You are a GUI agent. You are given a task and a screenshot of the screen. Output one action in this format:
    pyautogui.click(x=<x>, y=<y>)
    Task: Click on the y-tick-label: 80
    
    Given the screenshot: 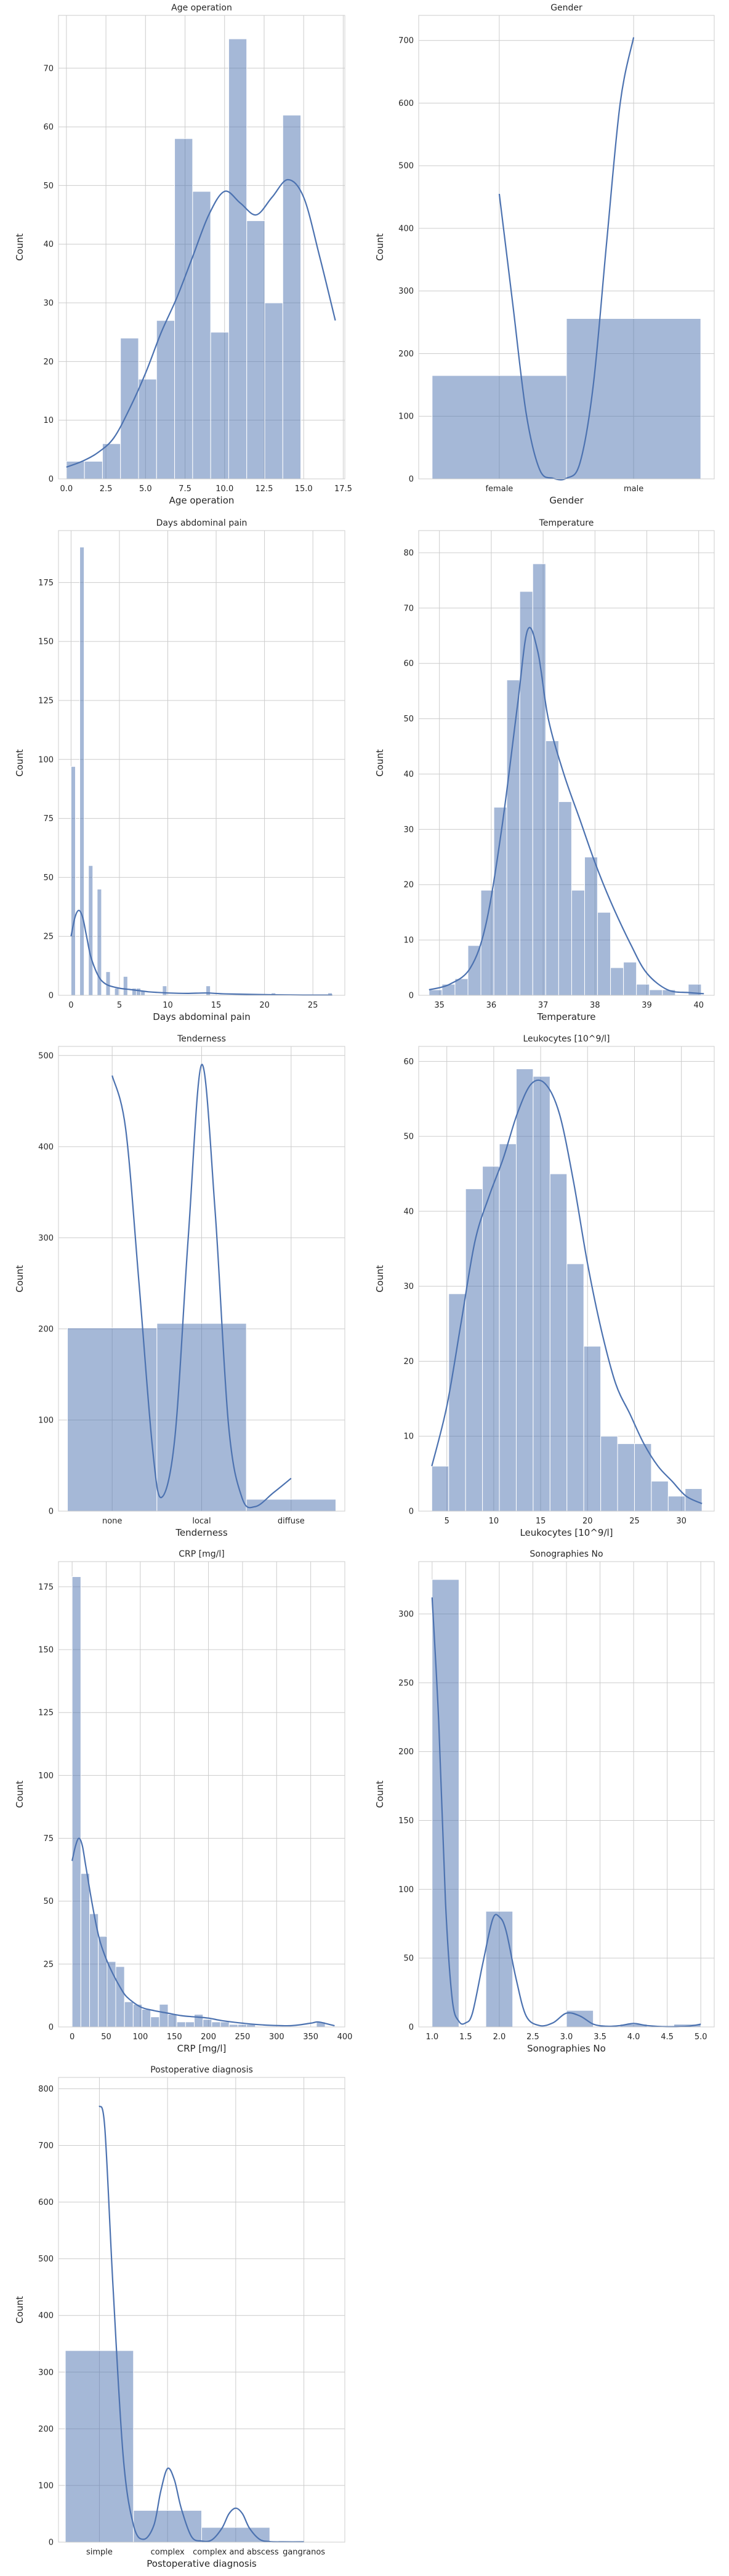 What is the action you would take?
    pyautogui.click(x=408, y=553)
    